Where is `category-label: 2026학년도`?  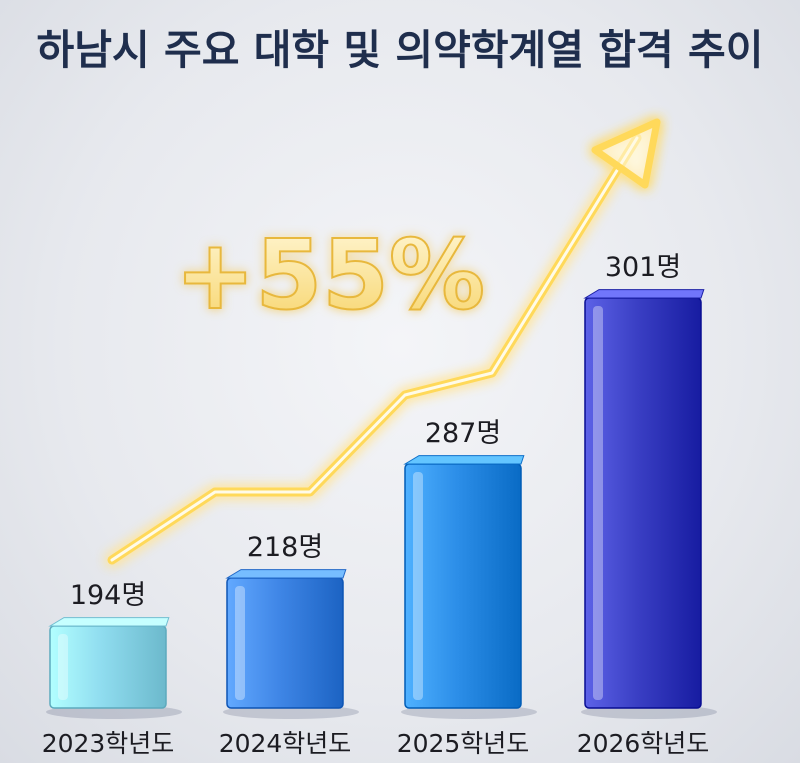
category-label: 2026학년도 is located at coordinates (643, 743).